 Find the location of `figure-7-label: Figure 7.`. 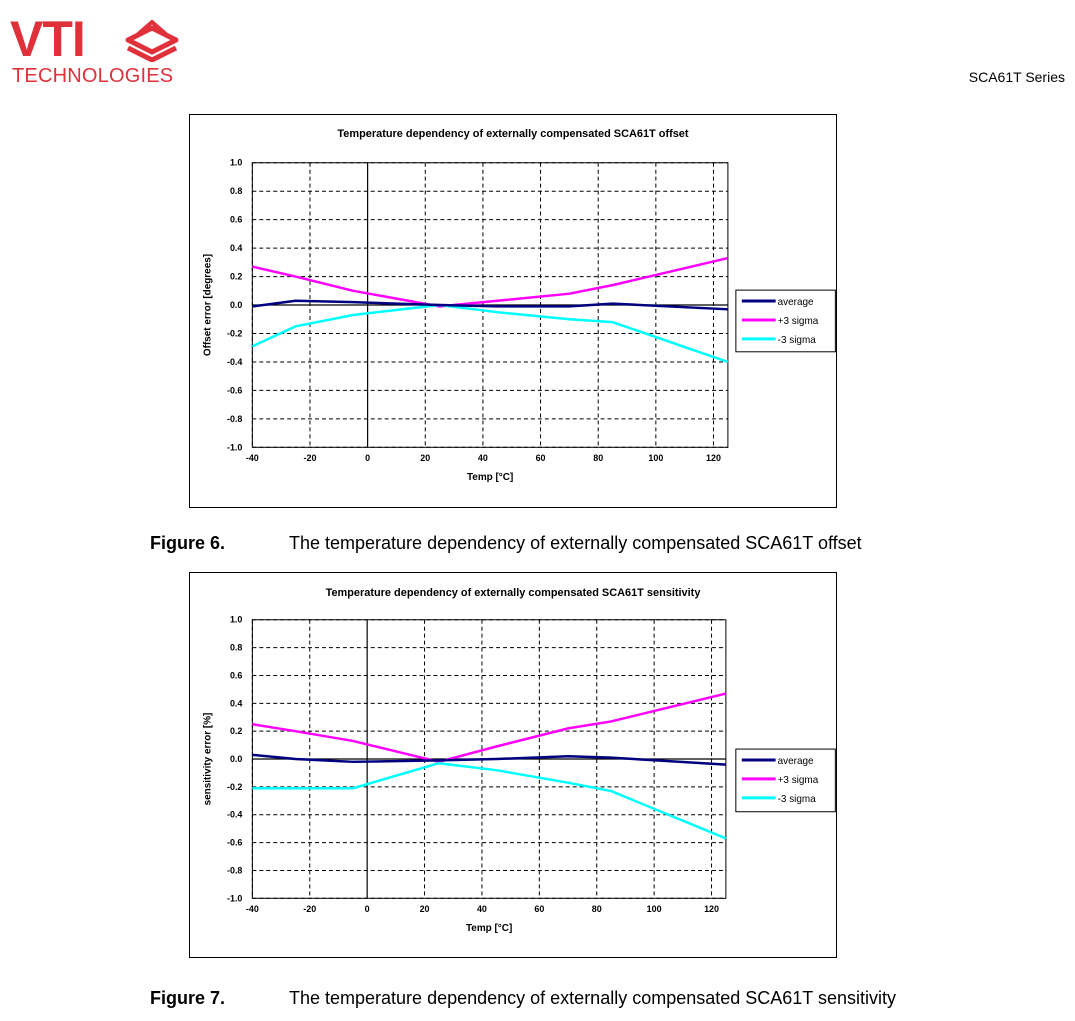

figure-7-label: Figure 7. is located at coordinates (188, 998).